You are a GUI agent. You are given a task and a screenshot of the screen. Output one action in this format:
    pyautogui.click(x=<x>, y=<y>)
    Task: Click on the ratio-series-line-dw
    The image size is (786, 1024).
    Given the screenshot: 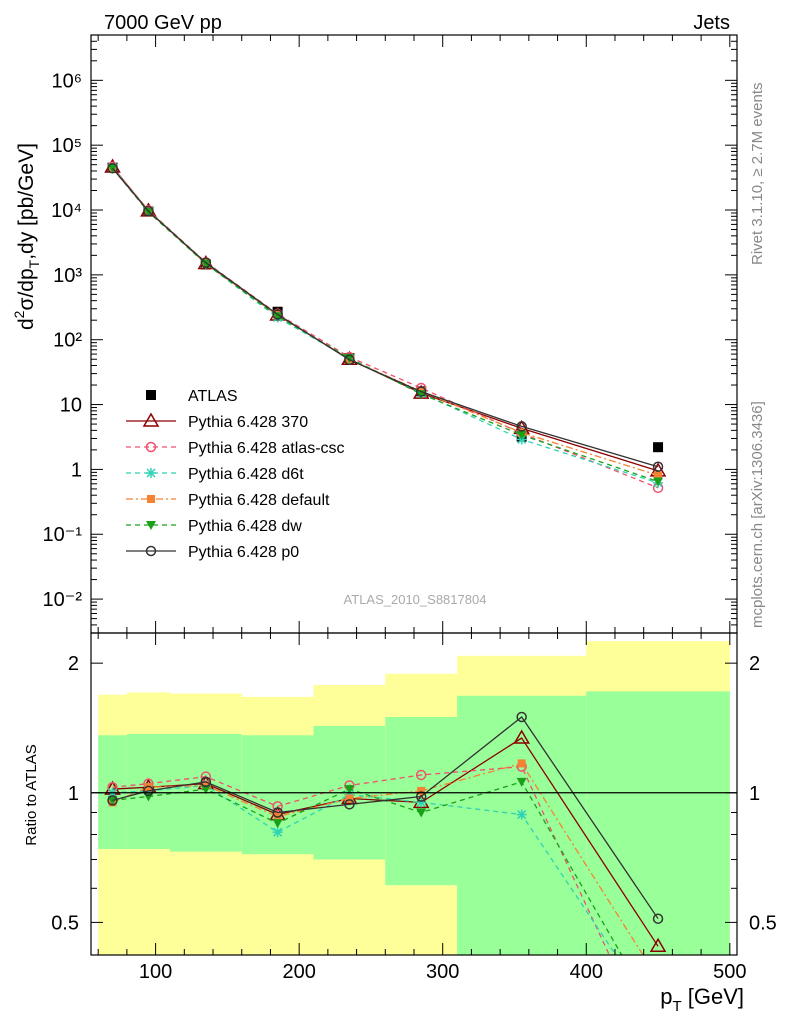 What is the action you would take?
    pyautogui.click(x=367, y=868)
    